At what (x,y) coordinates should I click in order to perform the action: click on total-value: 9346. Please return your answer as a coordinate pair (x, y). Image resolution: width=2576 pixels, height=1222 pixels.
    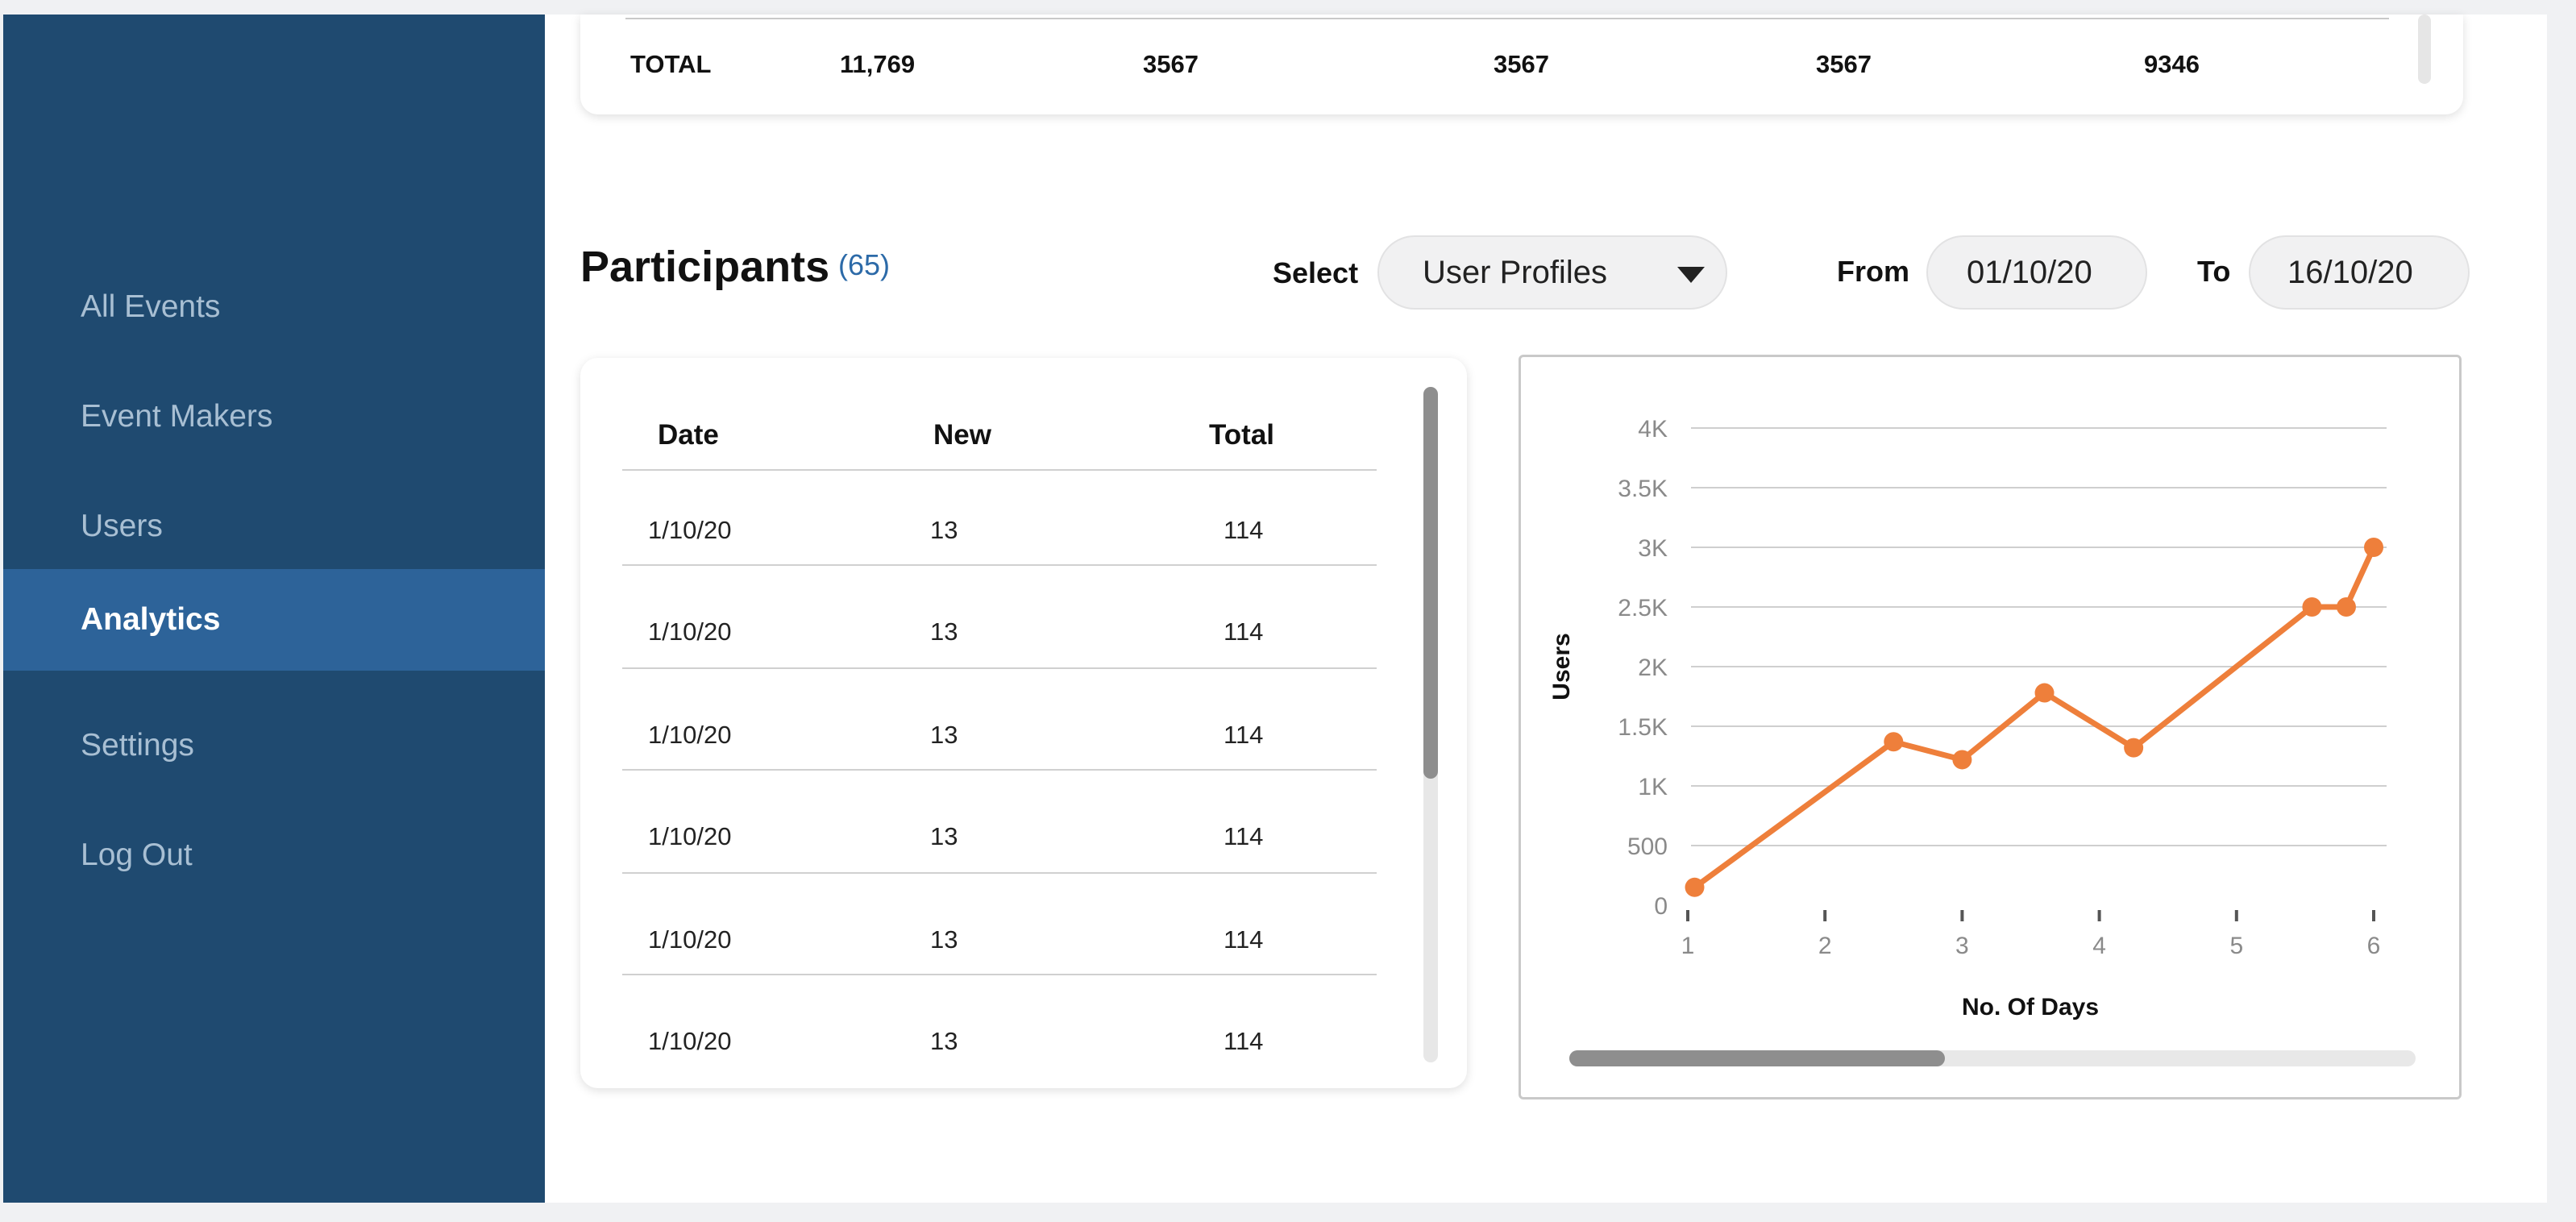
    Looking at the image, I should click on (2172, 64).